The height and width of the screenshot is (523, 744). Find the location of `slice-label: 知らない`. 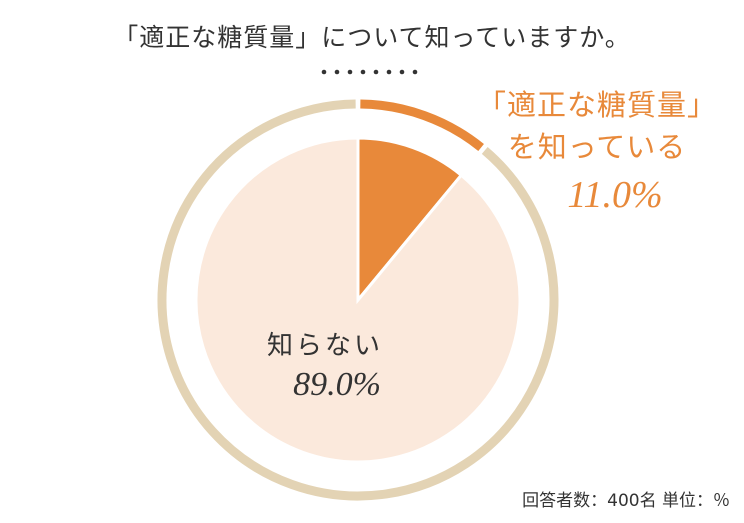

slice-label: 知らない is located at coordinates (324, 346).